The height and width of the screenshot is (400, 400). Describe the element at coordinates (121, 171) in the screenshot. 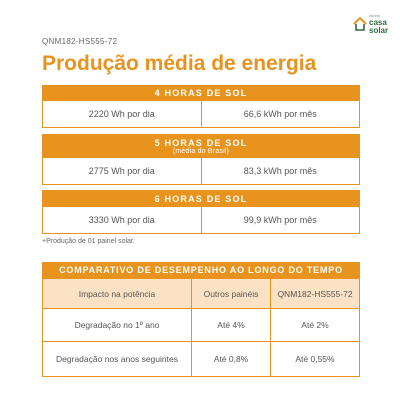

I see `daily: 2775 Wh por dia` at that location.